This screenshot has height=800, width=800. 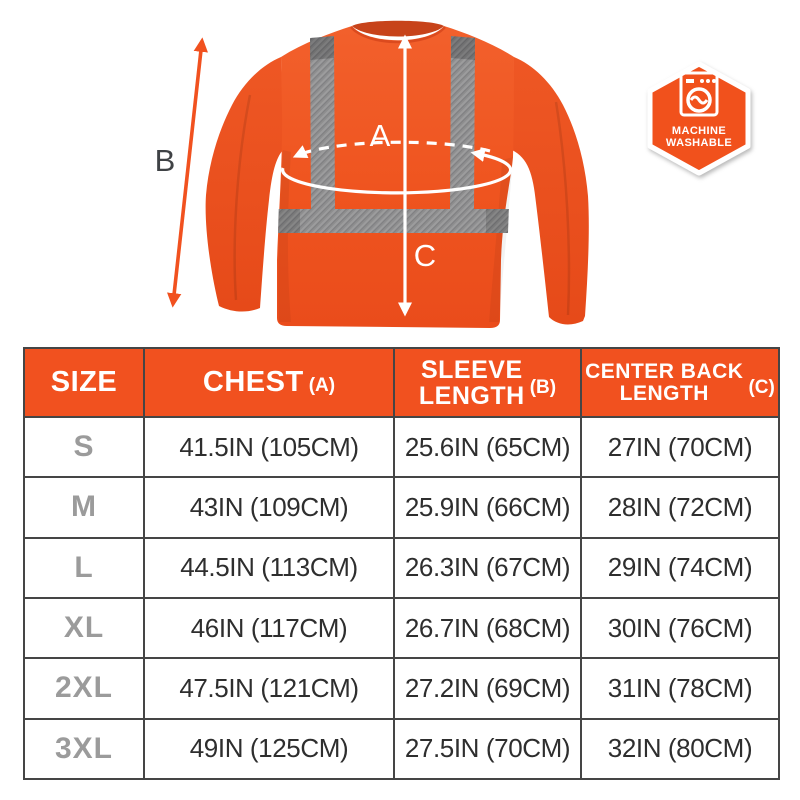 What do you see at coordinates (269, 567) in the screenshot?
I see `chest-value: 44.5IN (113CM)` at bounding box center [269, 567].